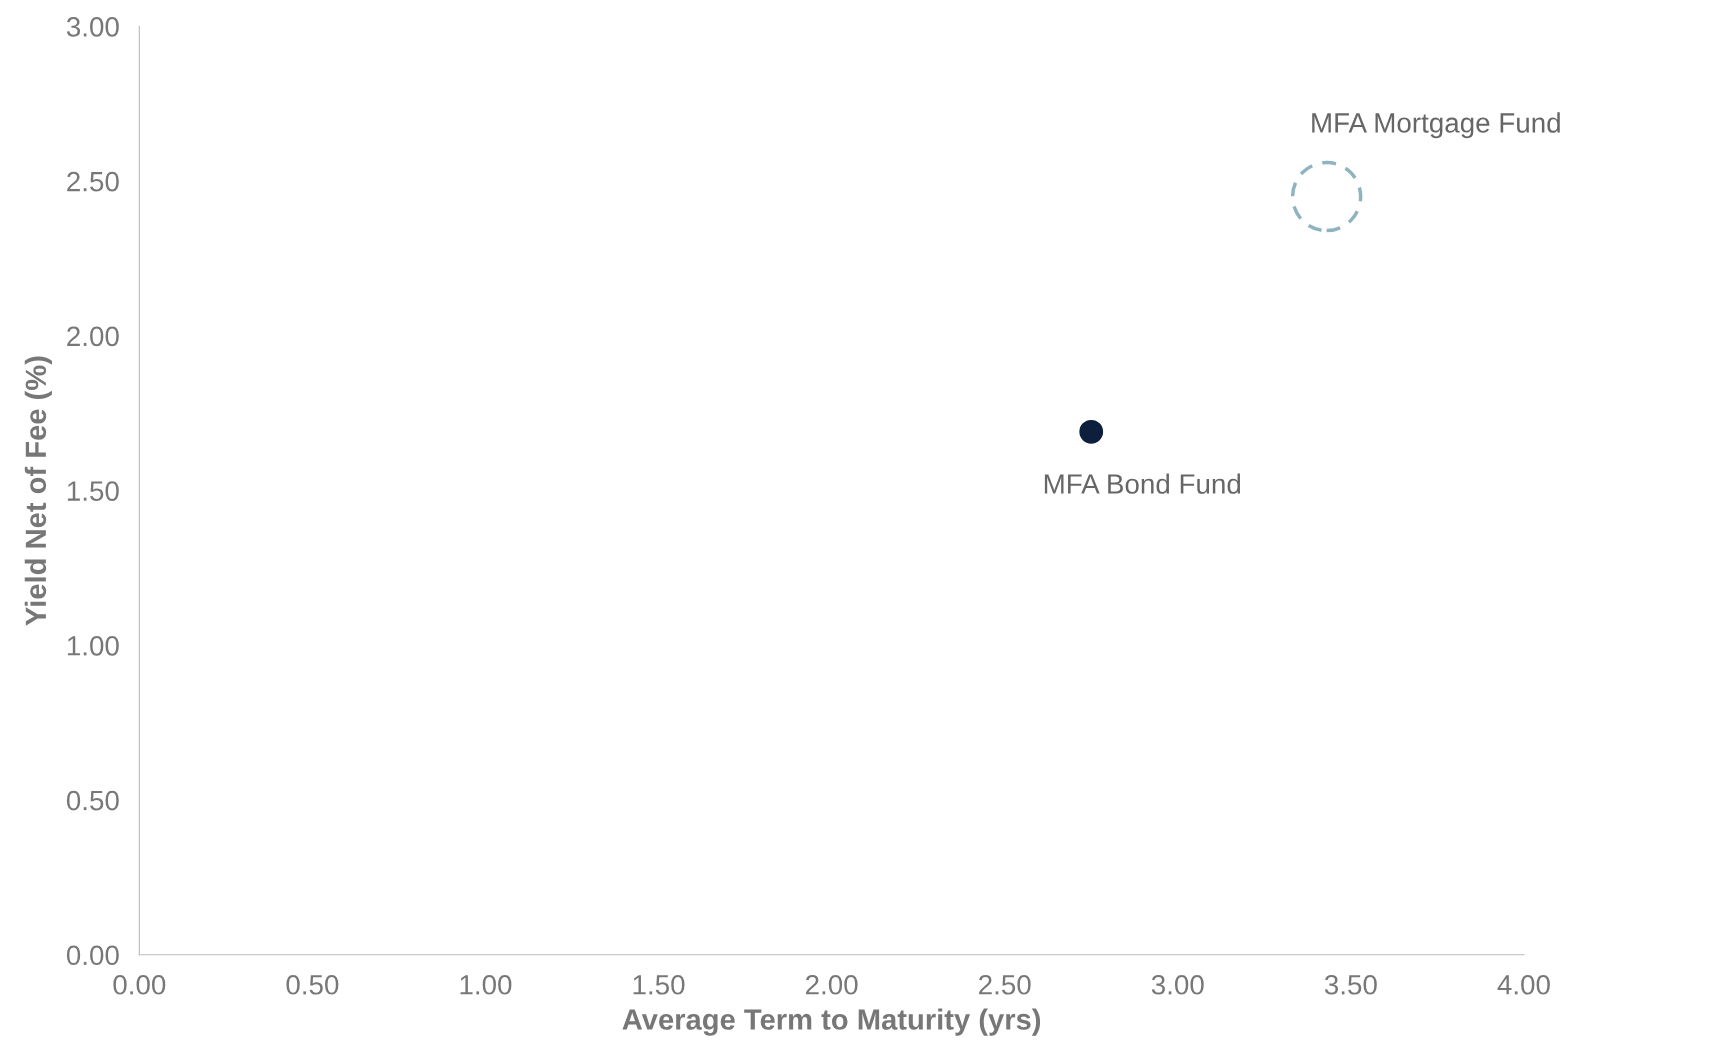 The height and width of the screenshot is (1055, 1720). I want to click on x-tick-label: 3.00, so click(1177, 984).